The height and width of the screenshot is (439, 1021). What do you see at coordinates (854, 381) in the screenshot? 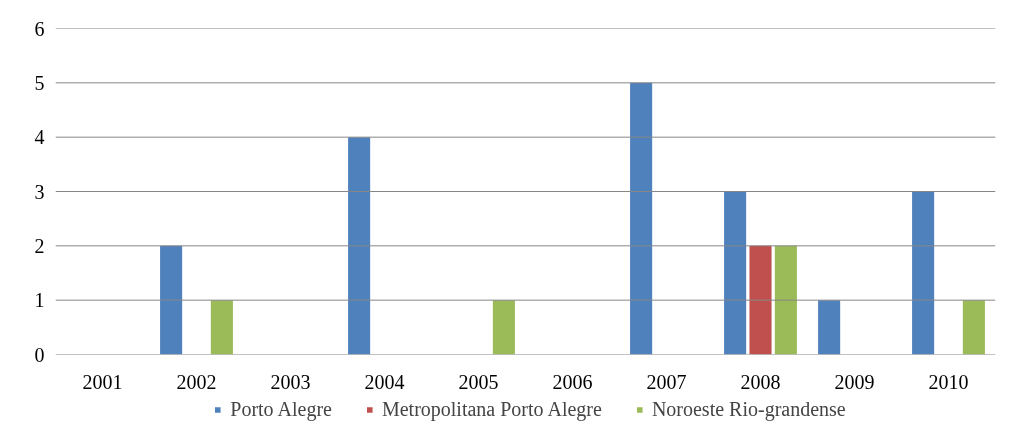
I see `x-tick-label: 2009` at bounding box center [854, 381].